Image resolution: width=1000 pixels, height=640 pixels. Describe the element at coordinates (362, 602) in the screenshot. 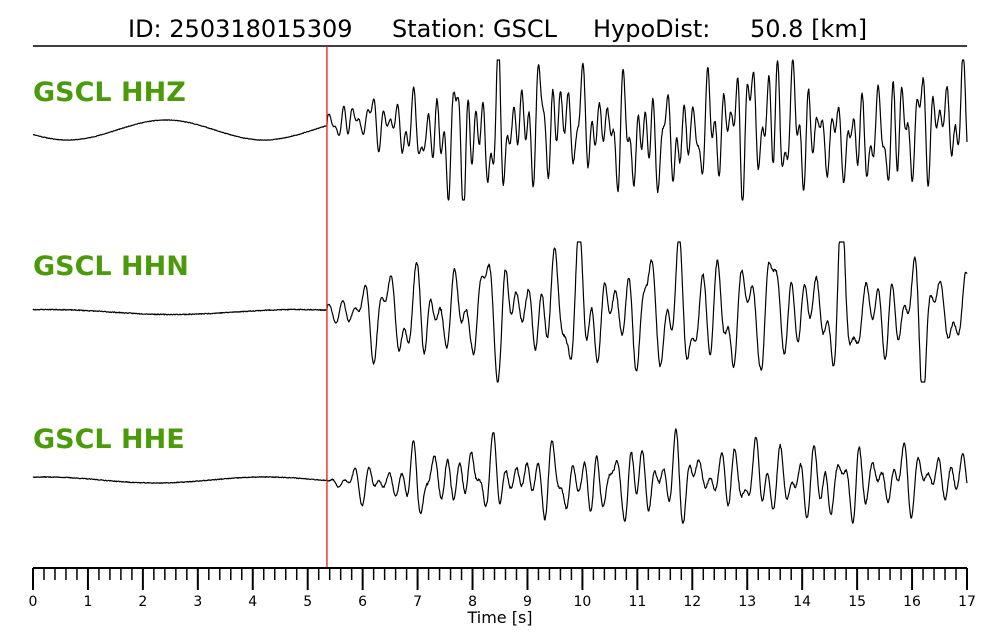

I see `tick-label: 6` at that location.